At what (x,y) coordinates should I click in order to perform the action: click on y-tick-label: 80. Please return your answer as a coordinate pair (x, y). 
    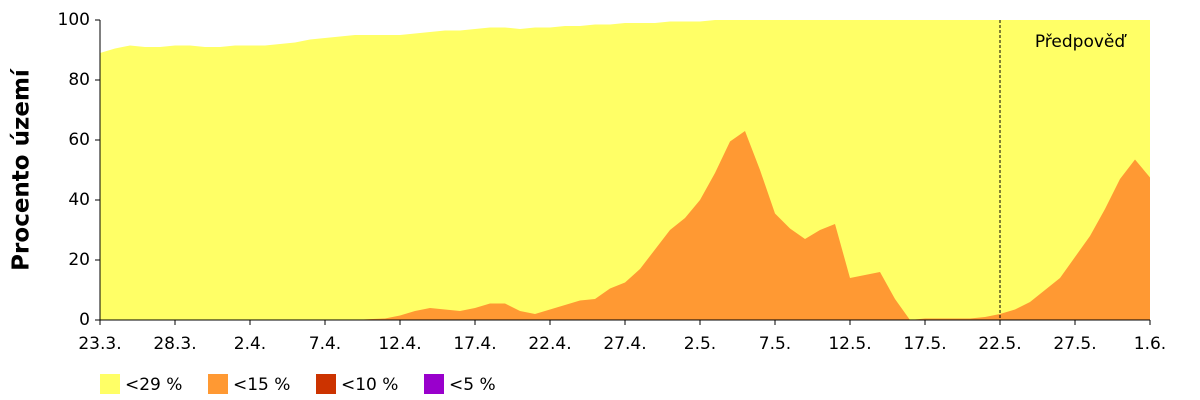
    Looking at the image, I should click on (79, 80).